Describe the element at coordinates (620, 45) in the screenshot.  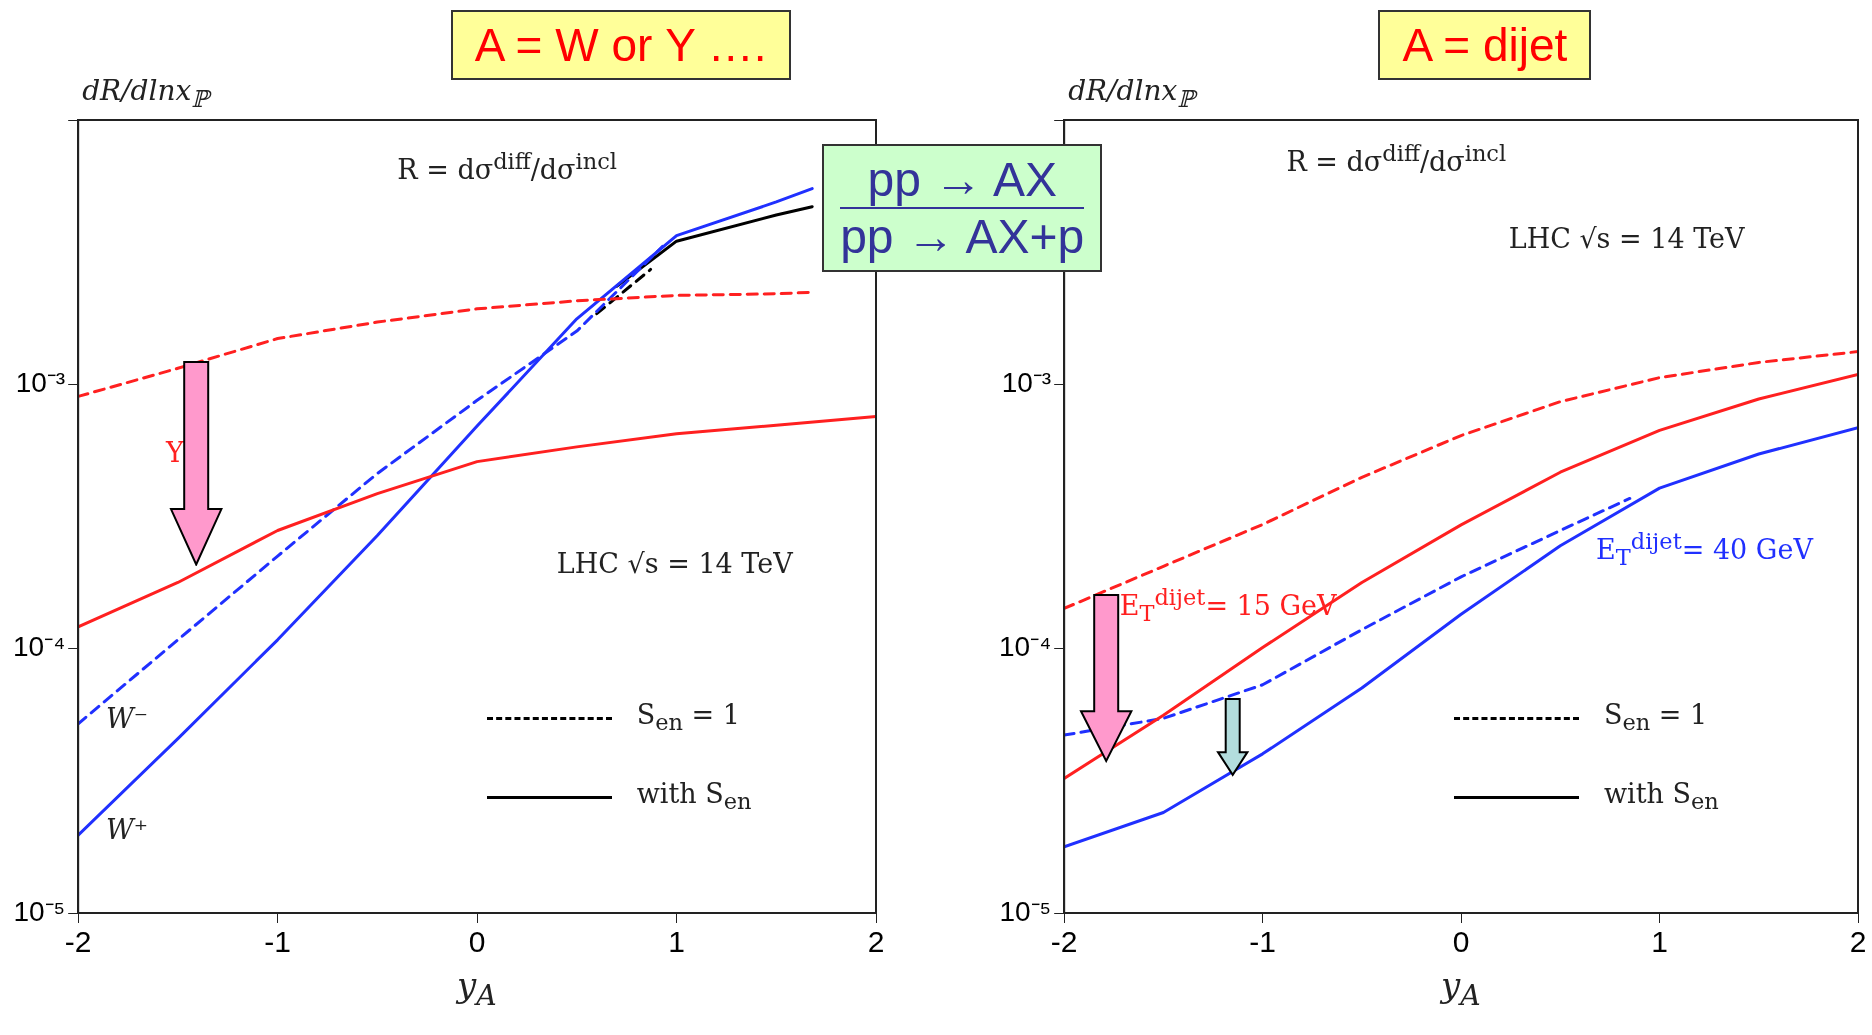
I see `chart-title: A = W or Υ ….` at that location.